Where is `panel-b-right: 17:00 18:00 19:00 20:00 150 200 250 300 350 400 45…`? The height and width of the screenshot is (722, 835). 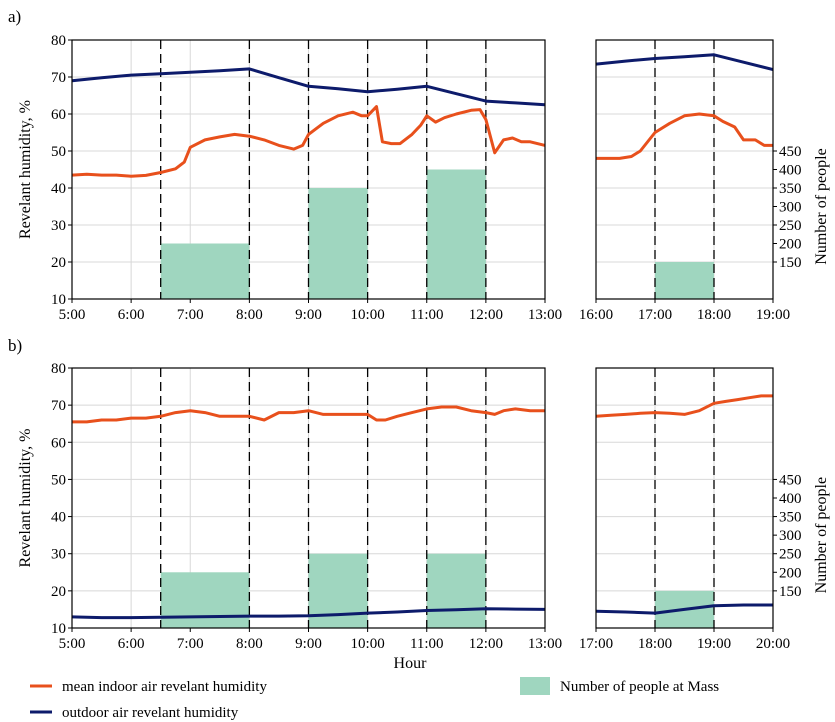 panel-b-right: 17:00 18:00 19:00 20:00 150 200 250 300 350 400 45… is located at coordinates (704, 509).